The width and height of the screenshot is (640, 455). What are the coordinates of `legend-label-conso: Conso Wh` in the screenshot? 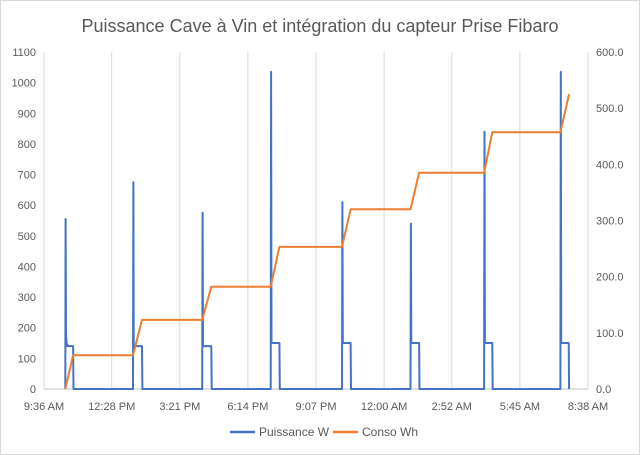 It's located at (390, 432).